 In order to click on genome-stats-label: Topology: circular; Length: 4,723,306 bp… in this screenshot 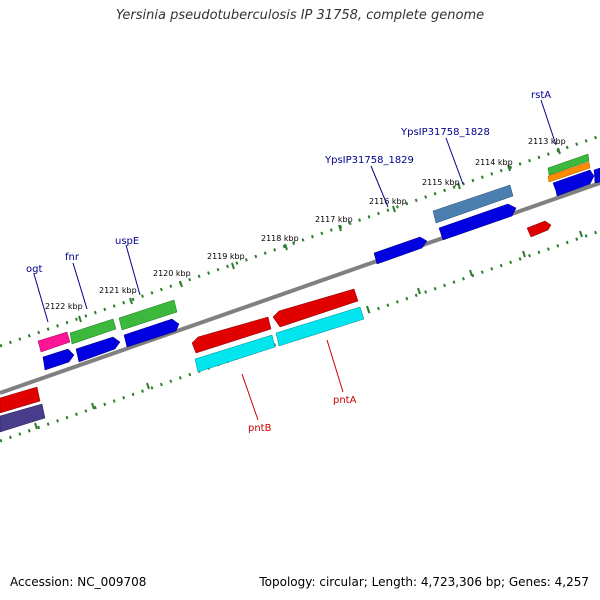, I will do `click(424, 582)`.